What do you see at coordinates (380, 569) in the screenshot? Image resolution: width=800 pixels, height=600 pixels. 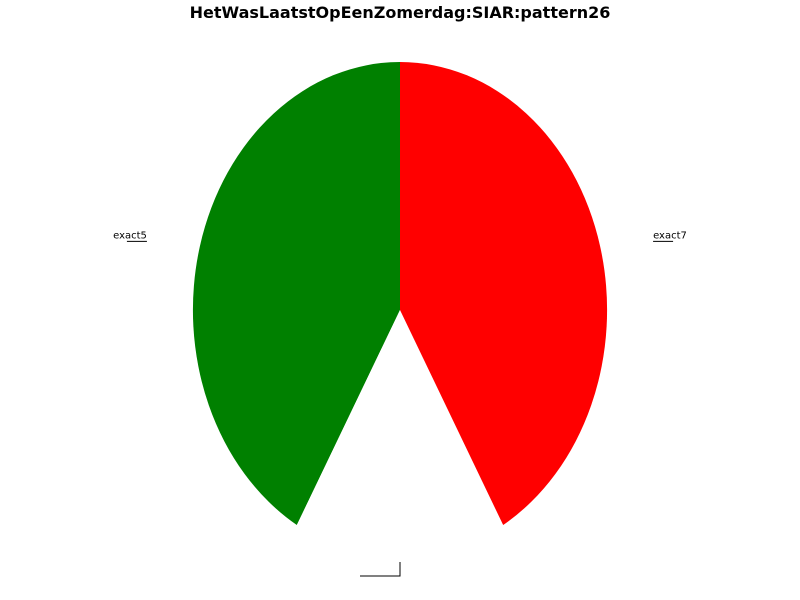 I see `pie-label-leader-line` at bounding box center [380, 569].